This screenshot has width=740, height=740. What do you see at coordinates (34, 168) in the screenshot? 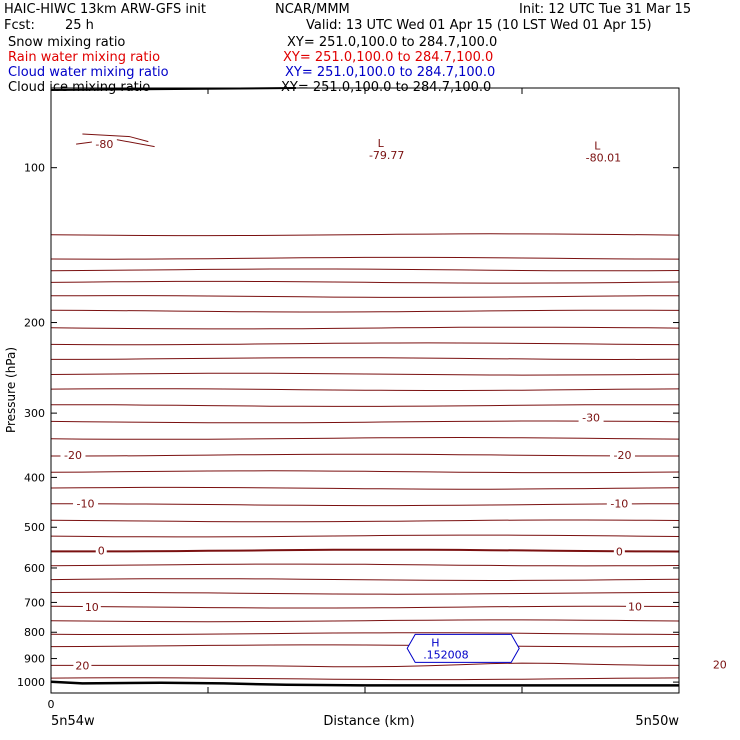
I see `y-tick-label: 100` at bounding box center [34, 168].